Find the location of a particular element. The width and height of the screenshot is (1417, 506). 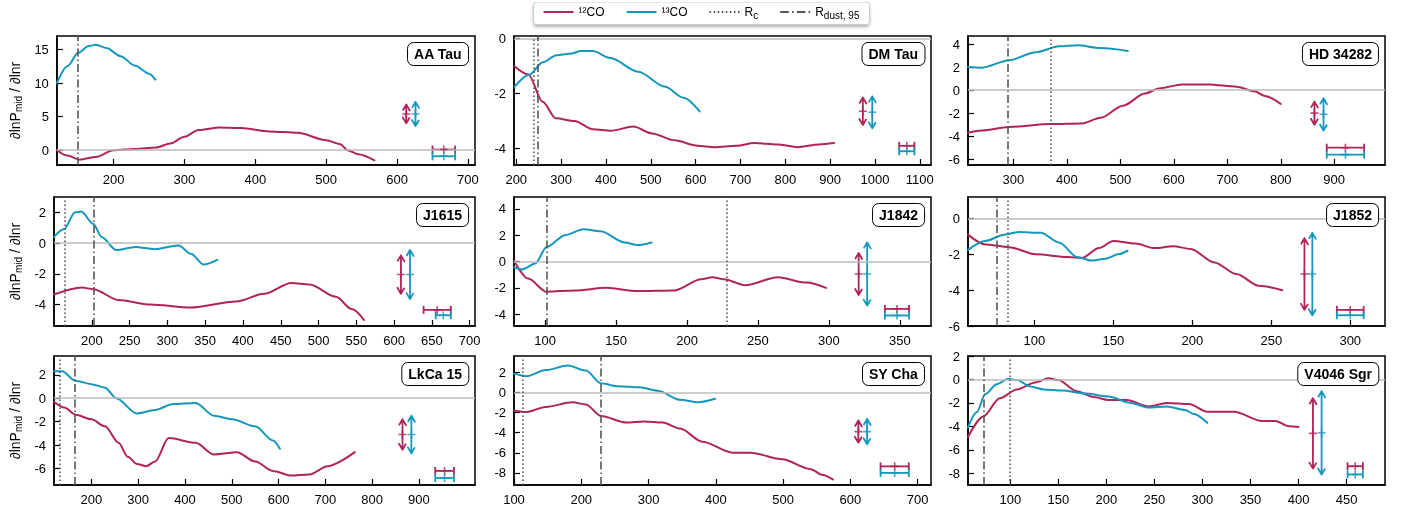

text: J1842 is located at coordinates (899, 215).